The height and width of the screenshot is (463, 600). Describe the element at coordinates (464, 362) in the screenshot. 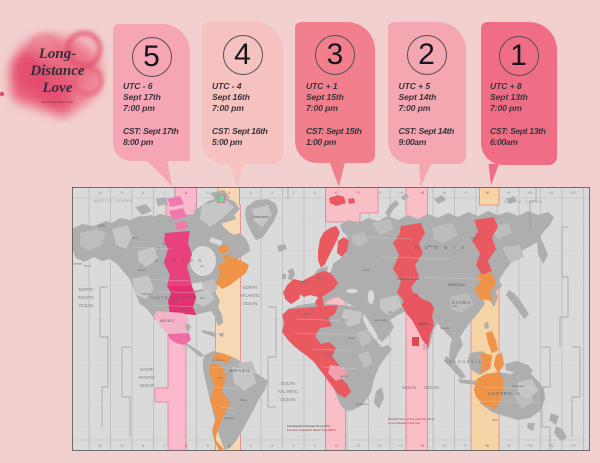

I see `svg-text: INDONESIA` at that location.